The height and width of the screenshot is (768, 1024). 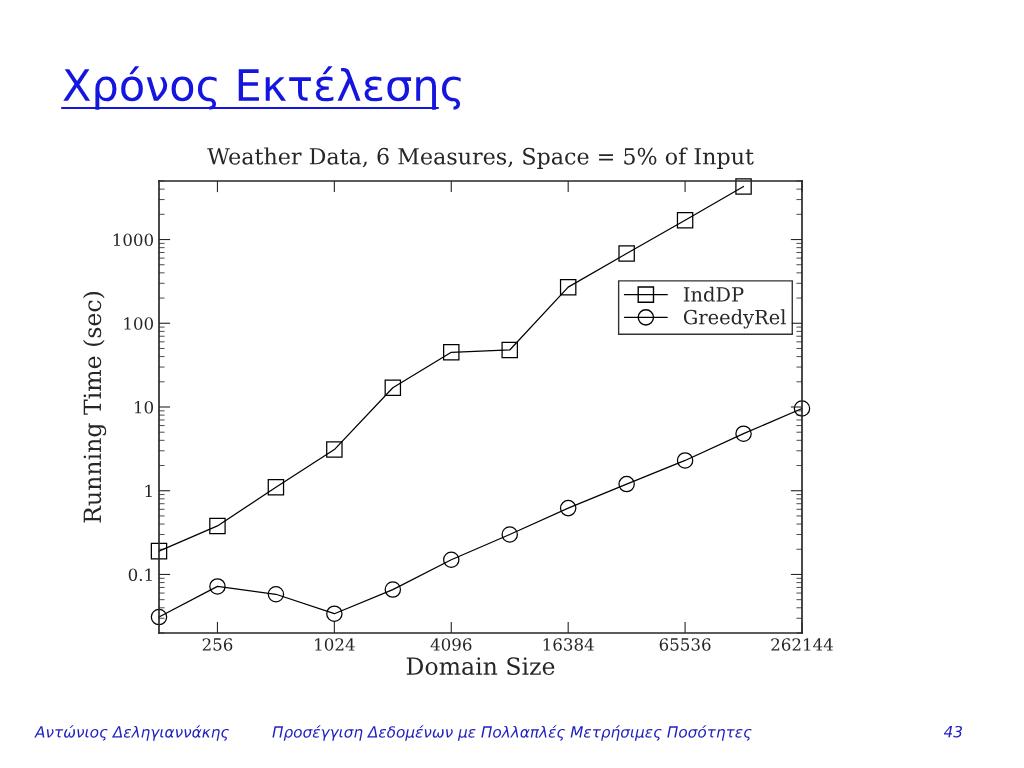 What do you see at coordinates (133, 240) in the screenshot?
I see `y-tick-label: 1000` at bounding box center [133, 240].